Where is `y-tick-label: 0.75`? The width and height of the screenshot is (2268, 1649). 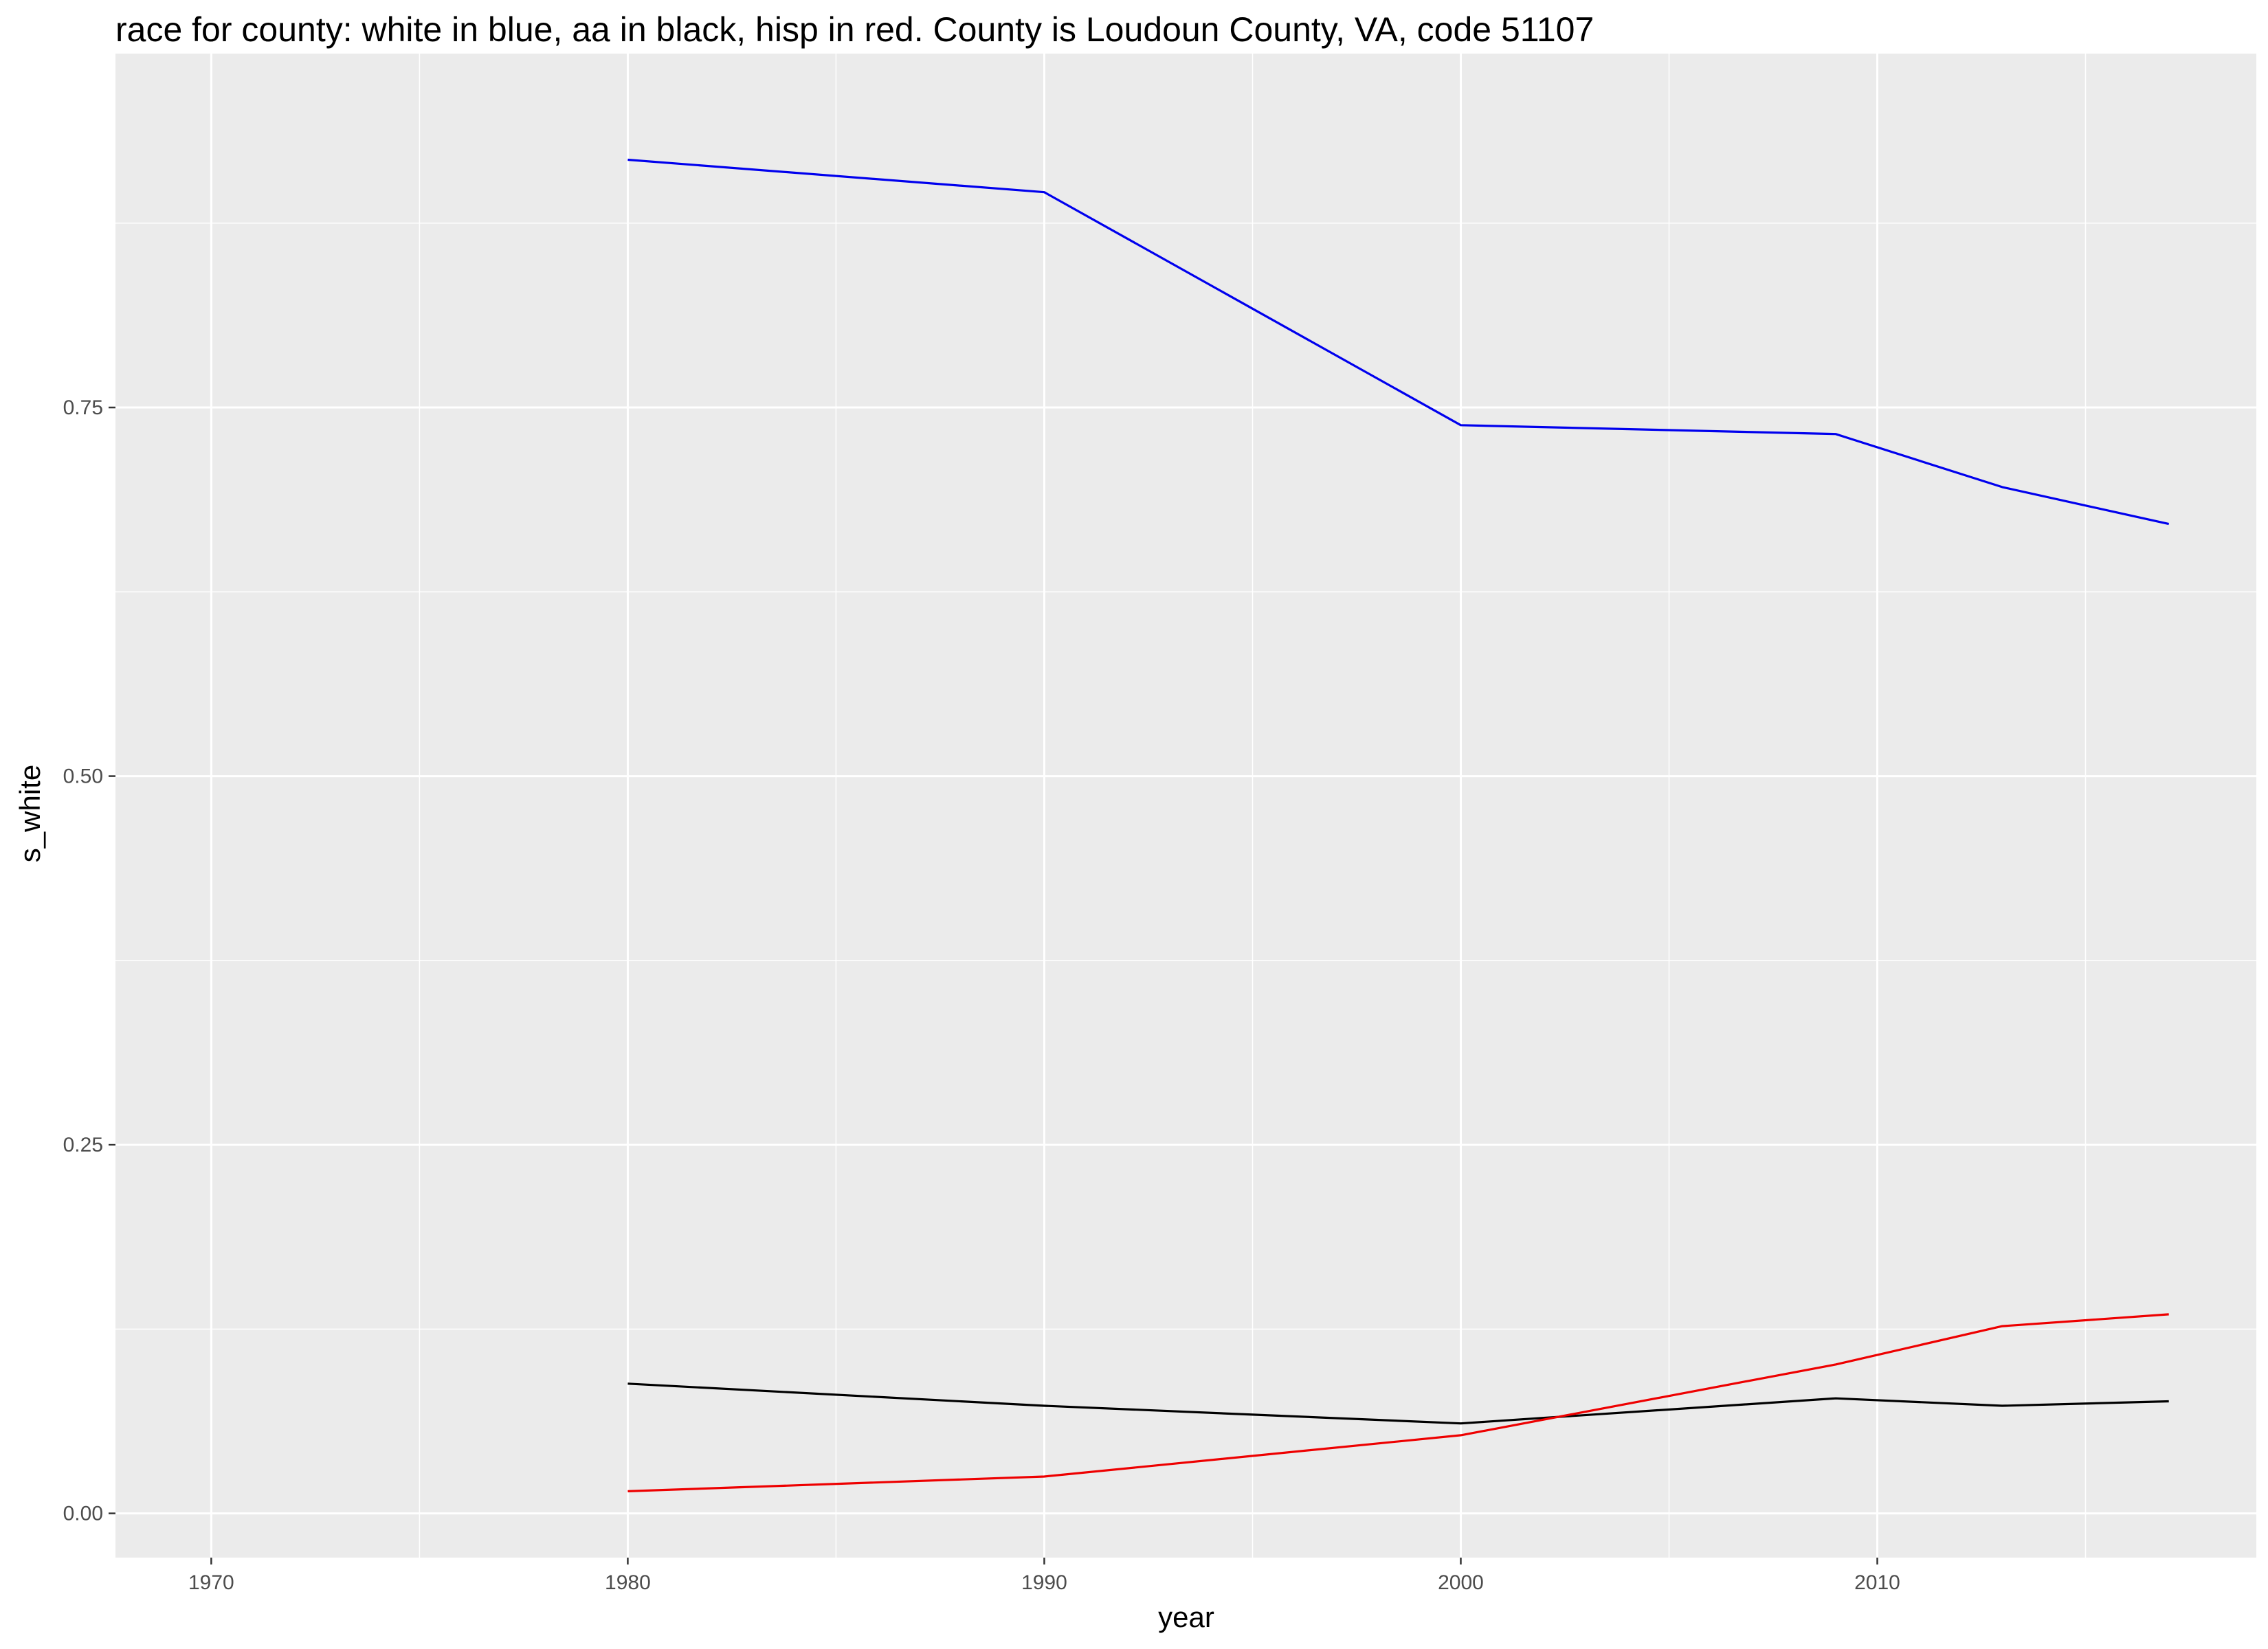
y-tick-label: 0.75 is located at coordinates (83, 407).